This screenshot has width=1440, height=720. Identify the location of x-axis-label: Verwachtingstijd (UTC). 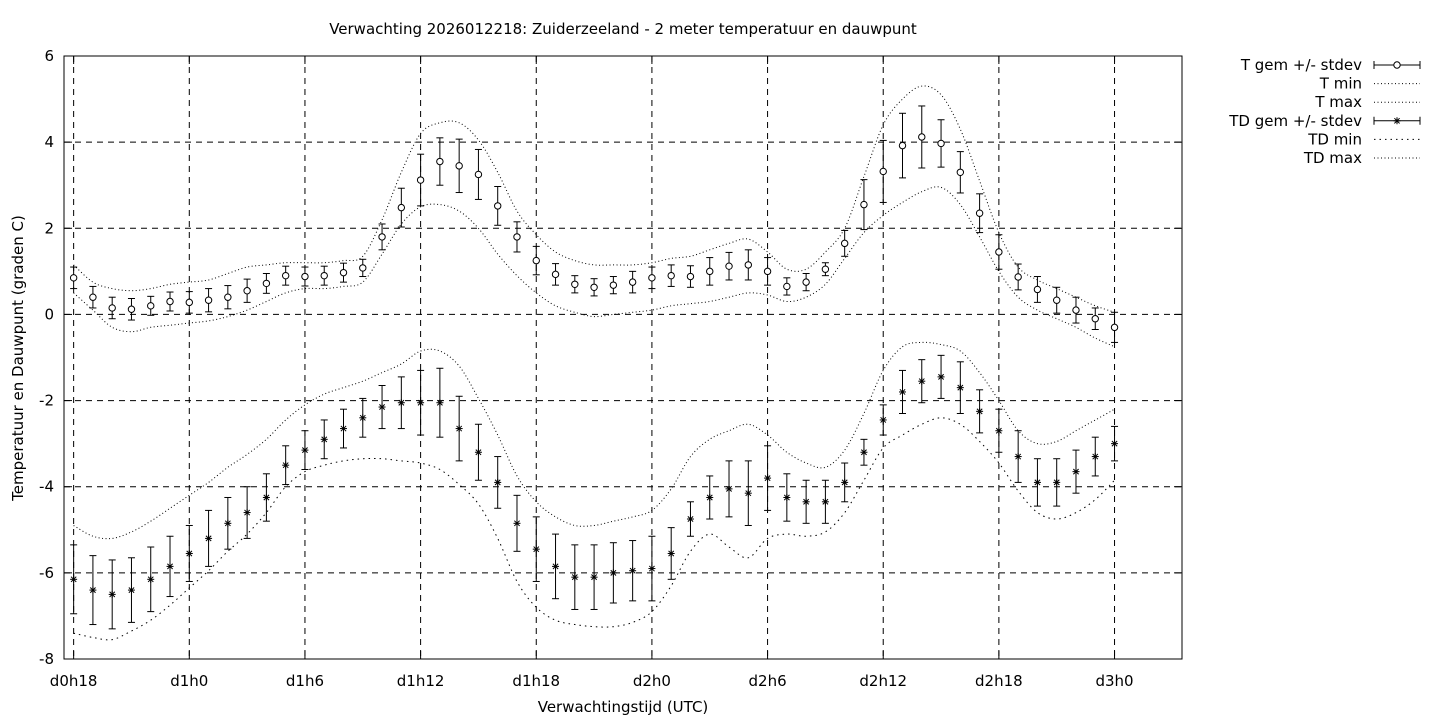
(623, 707).